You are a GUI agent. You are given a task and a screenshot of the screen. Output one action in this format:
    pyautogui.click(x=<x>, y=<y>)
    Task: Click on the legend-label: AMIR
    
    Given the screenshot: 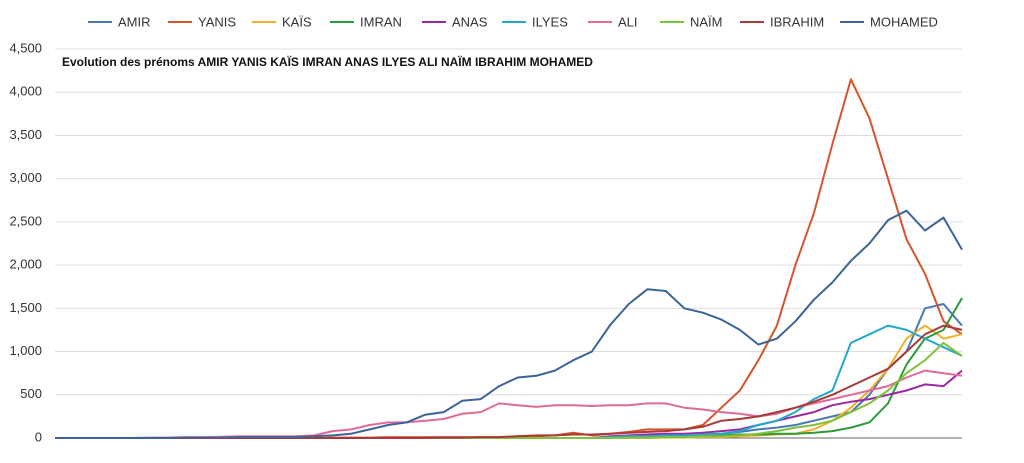 What is the action you would take?
    pyautogui.click(x=134, y=21)
    